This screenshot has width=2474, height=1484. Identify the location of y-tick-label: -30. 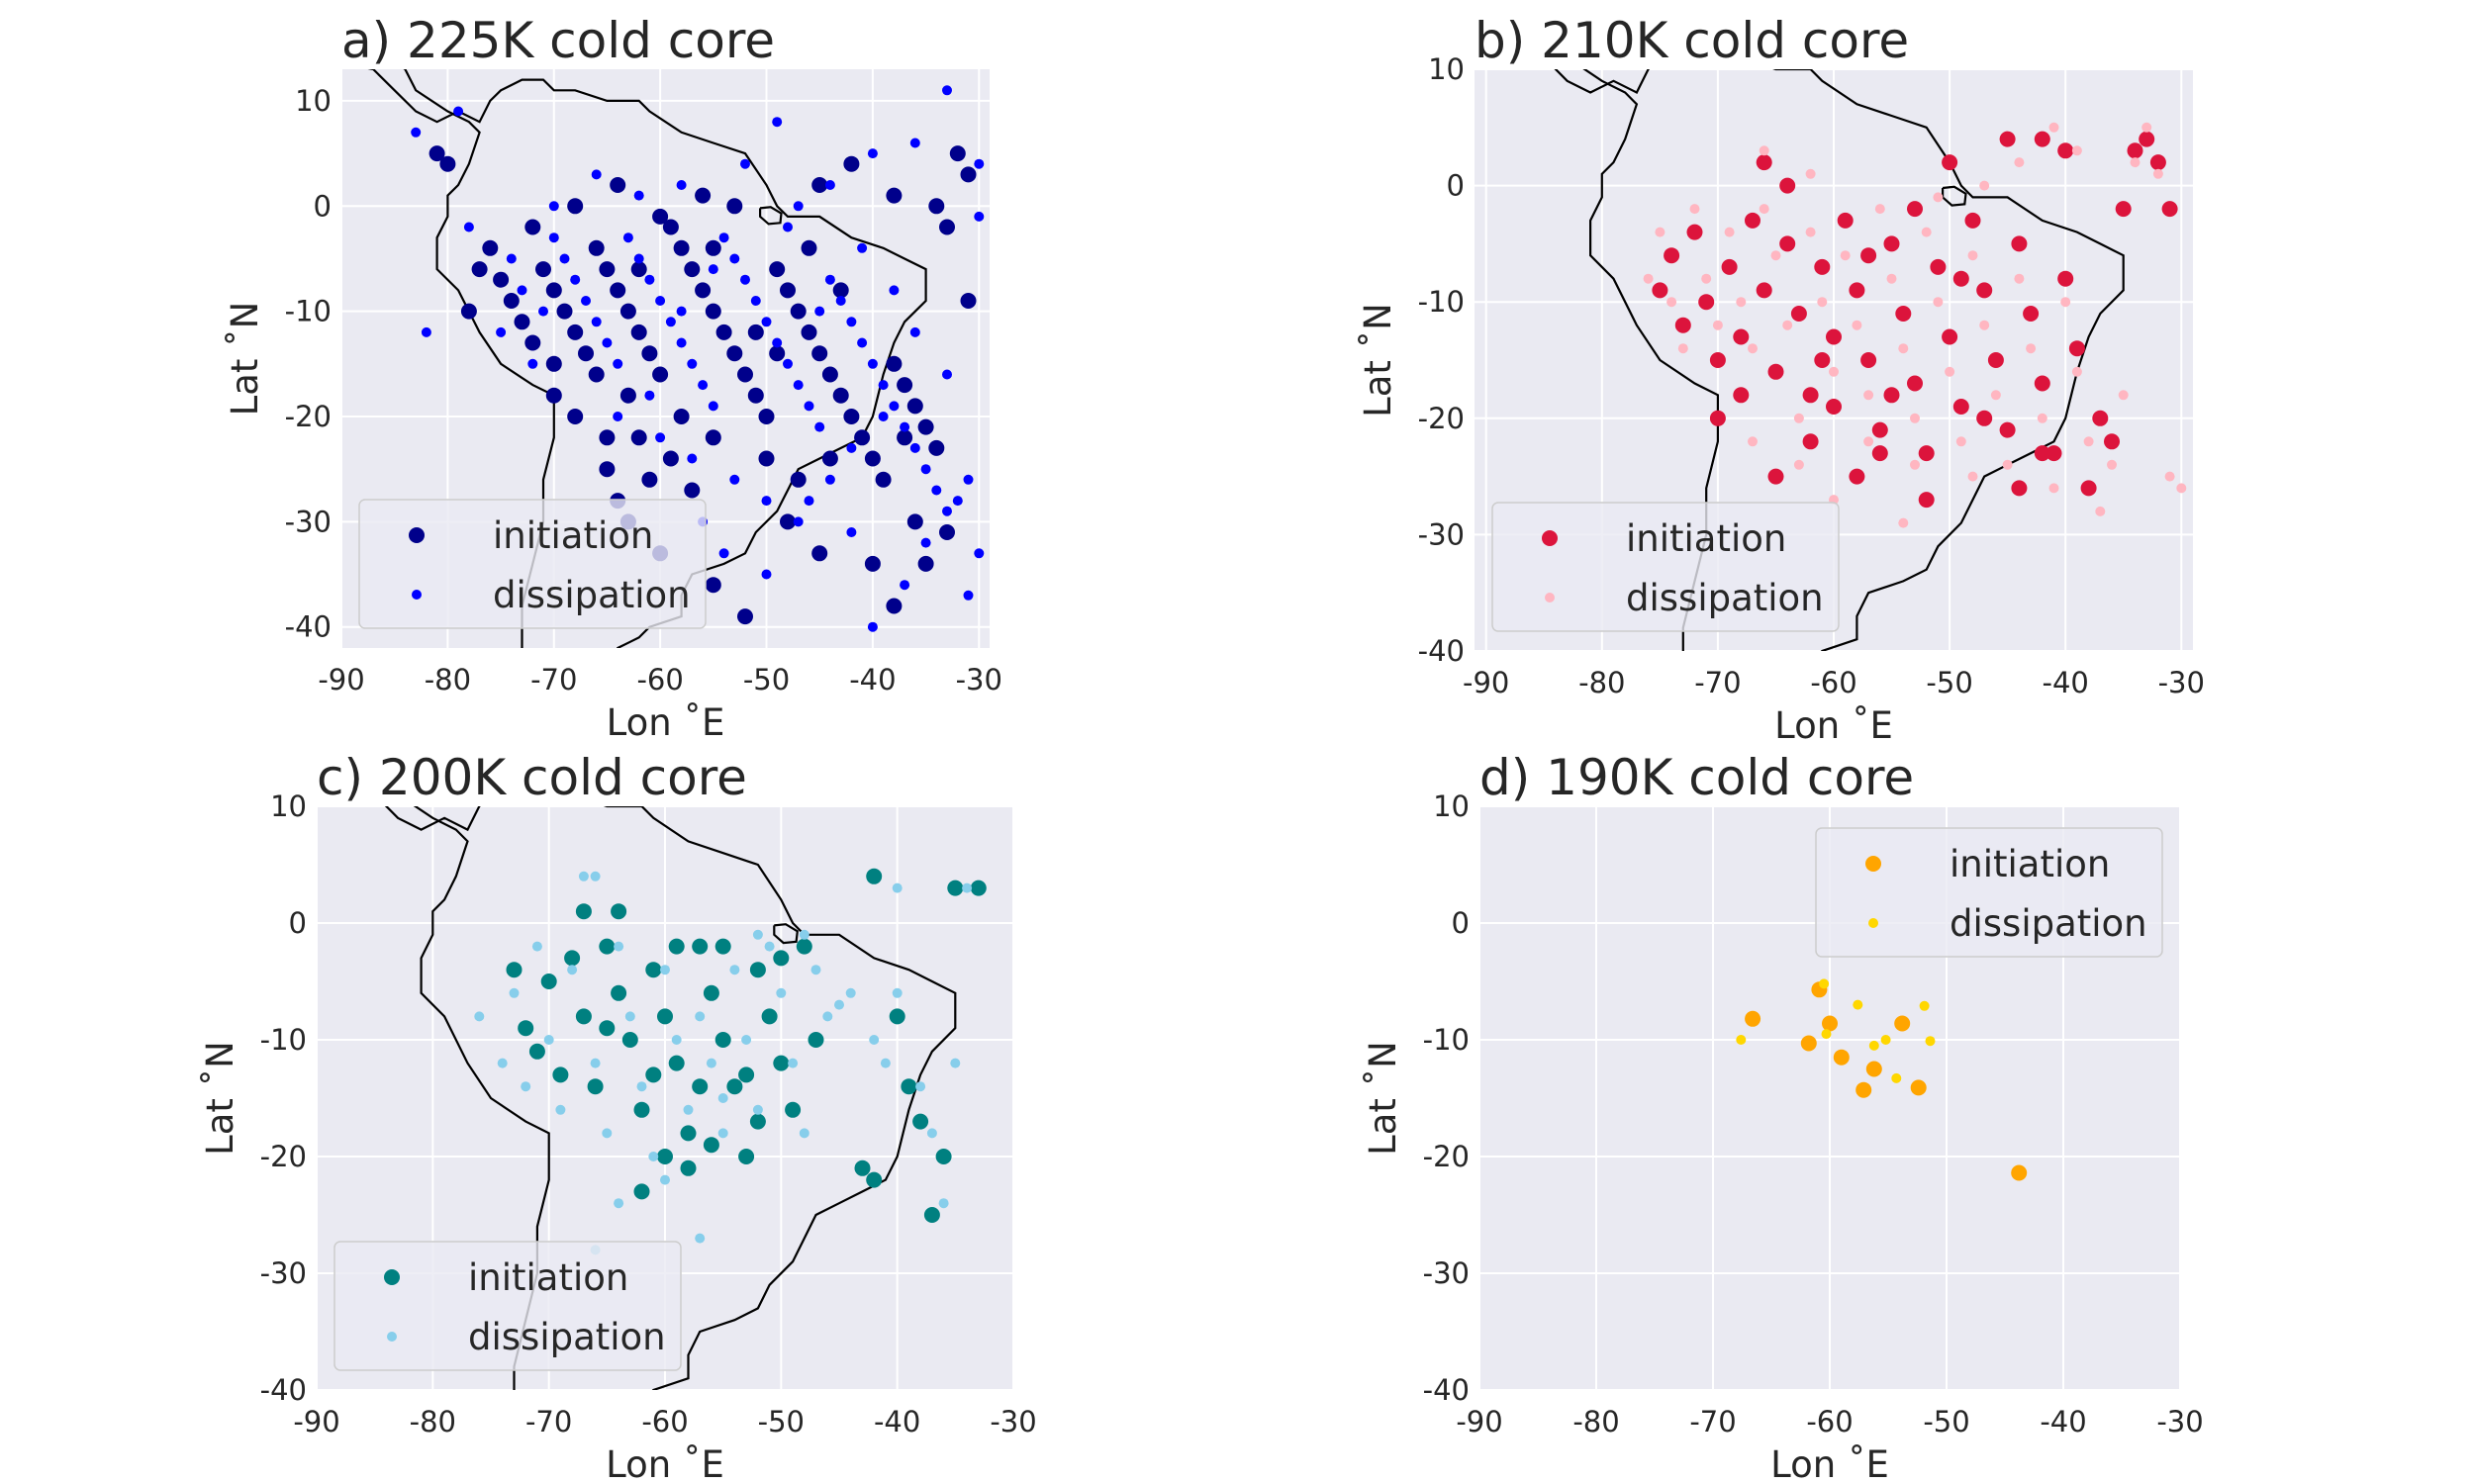
(284, 1273).